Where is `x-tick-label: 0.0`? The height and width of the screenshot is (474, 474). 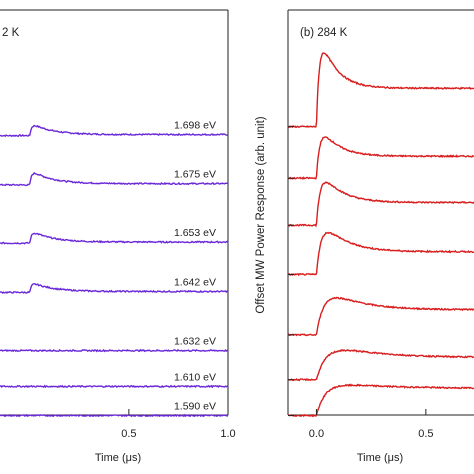 x-tick-label: 0.0 is located at coordinates (316, 434).